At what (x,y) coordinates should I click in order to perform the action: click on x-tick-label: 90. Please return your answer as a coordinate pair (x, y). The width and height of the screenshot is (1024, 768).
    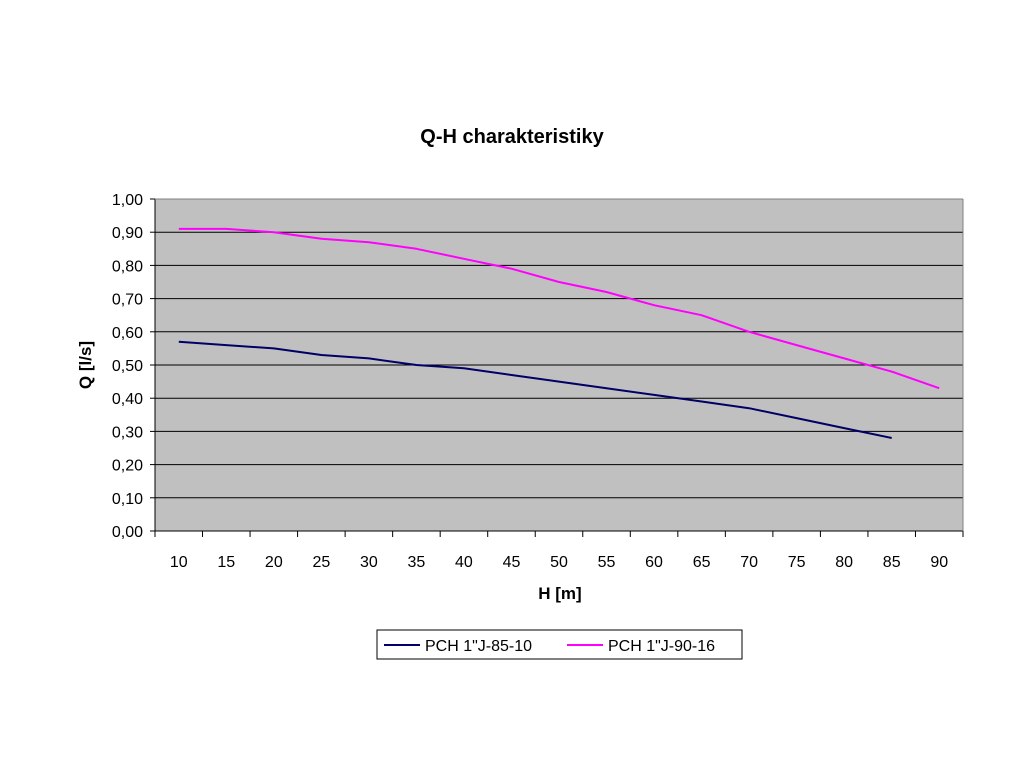
    Looking at the image, I should click on (939, 562).